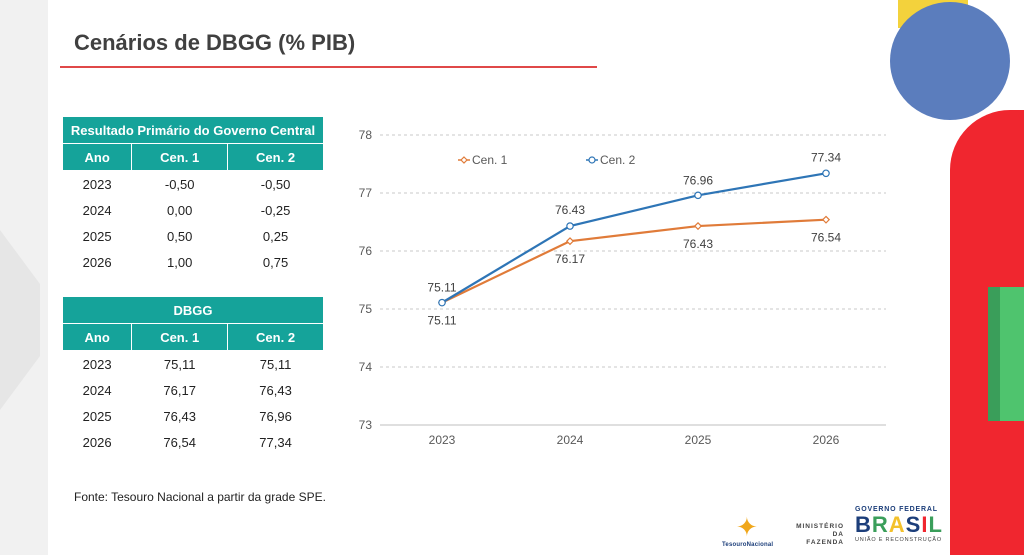 This screenshot has height=555, width=1024. Describe the element at coordinates (442, 440) in the screenshot. I see `x-tick-label: 2023` at that location.